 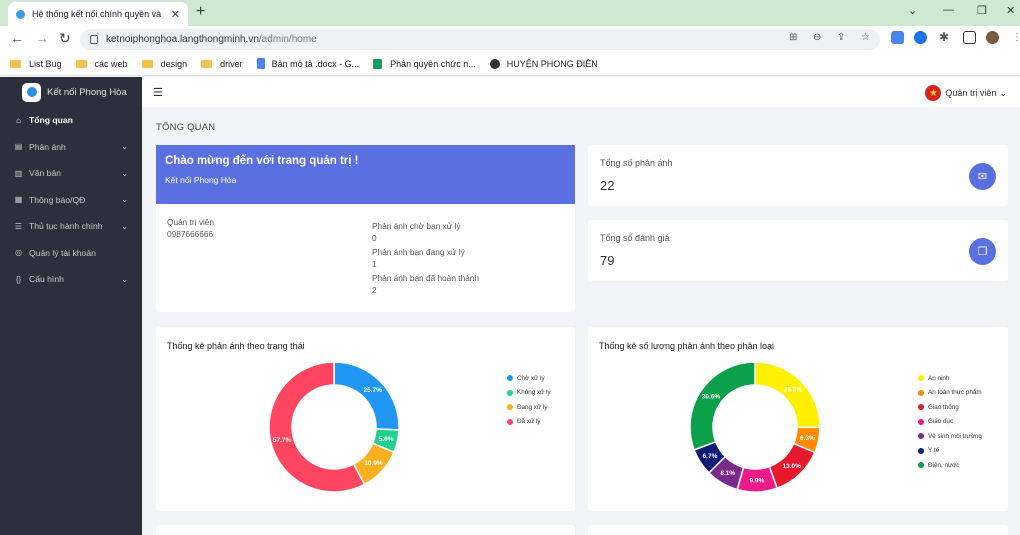 I want to click on list-icon: ☰, so click(x=18, y=226).